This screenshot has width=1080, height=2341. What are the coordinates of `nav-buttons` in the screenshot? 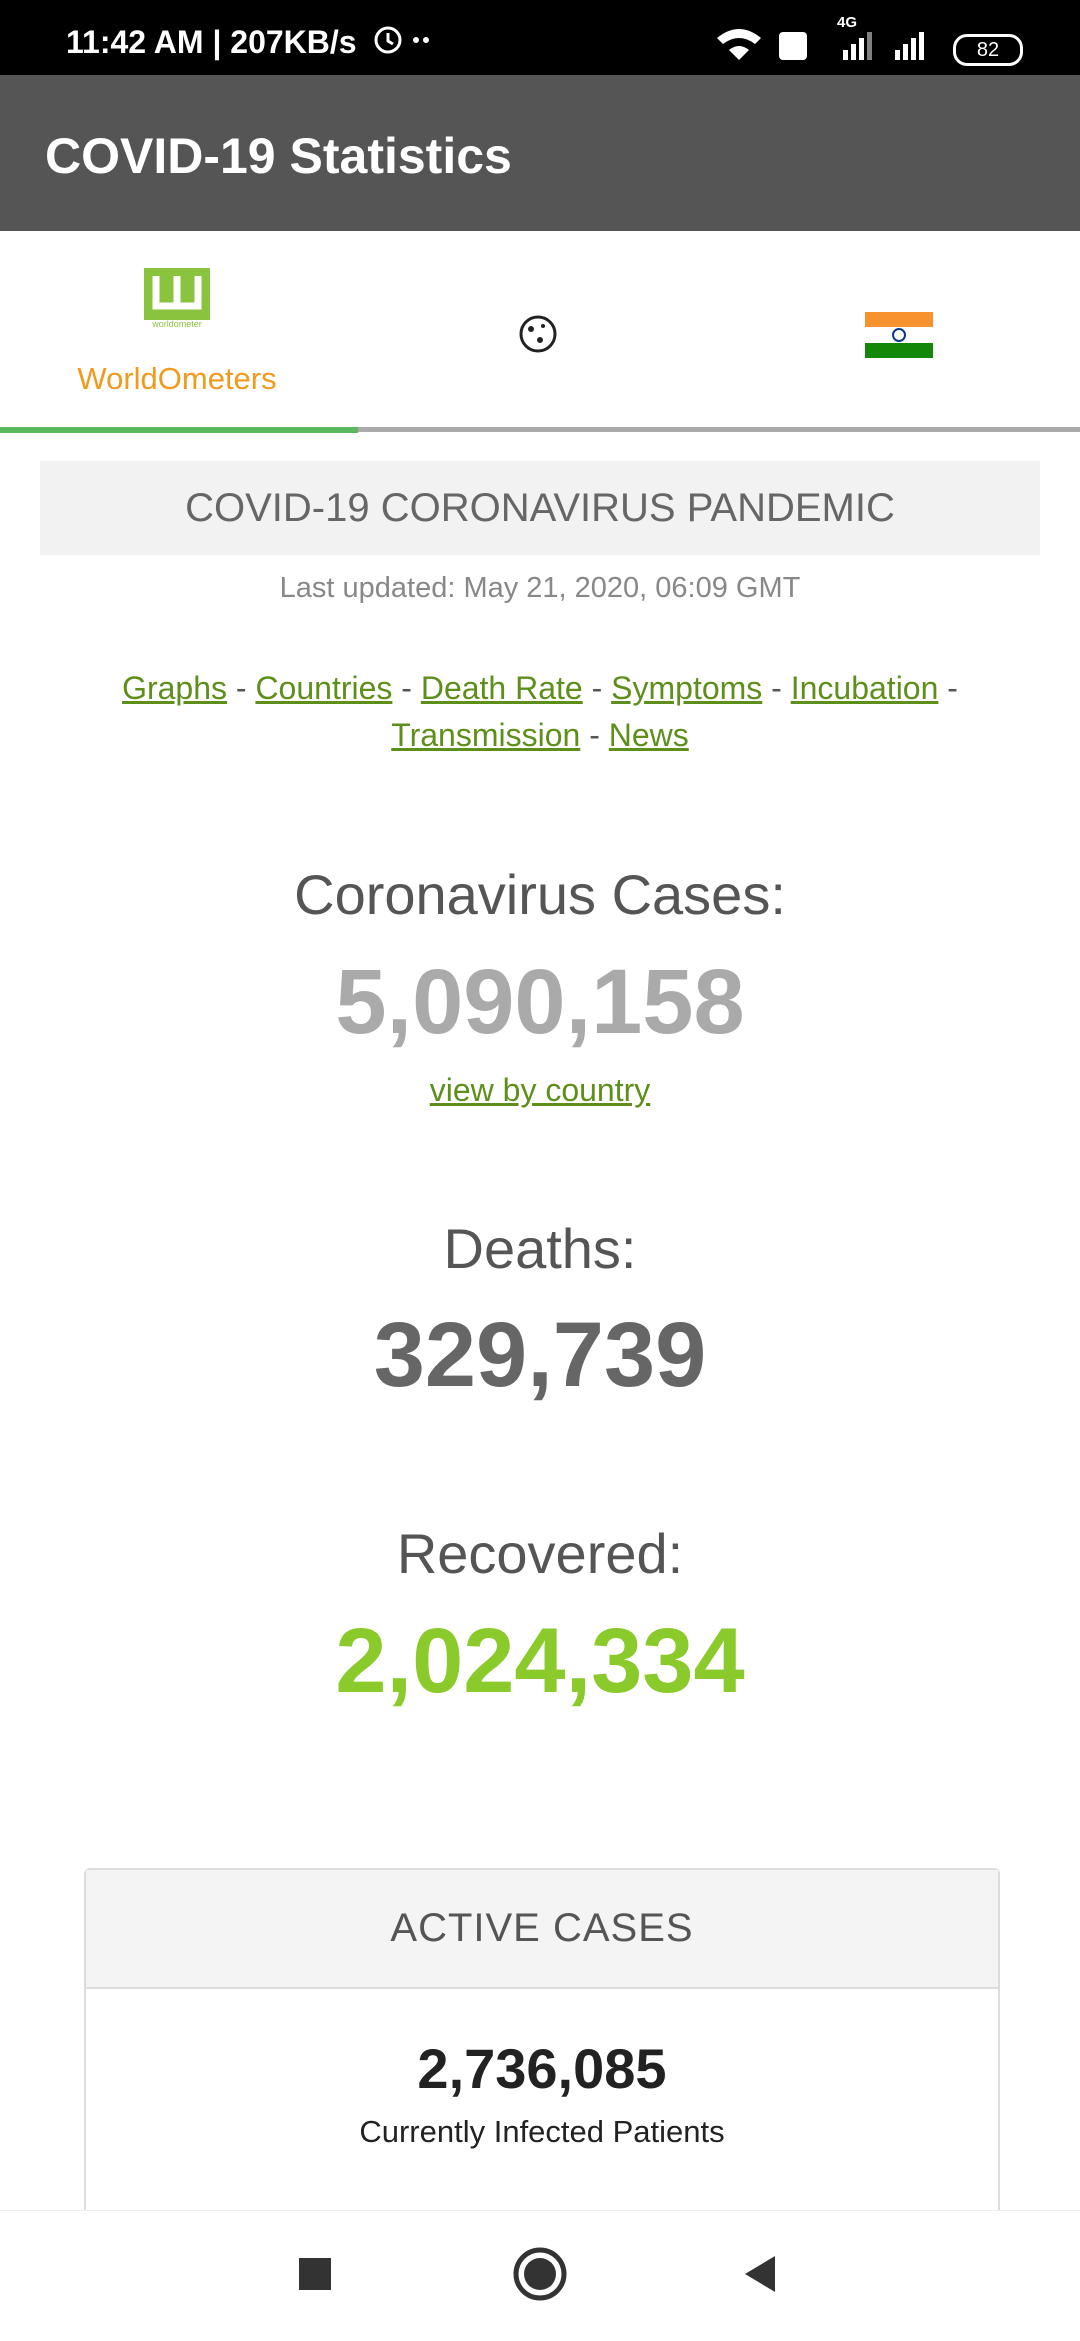 It's located at (537, 2274).